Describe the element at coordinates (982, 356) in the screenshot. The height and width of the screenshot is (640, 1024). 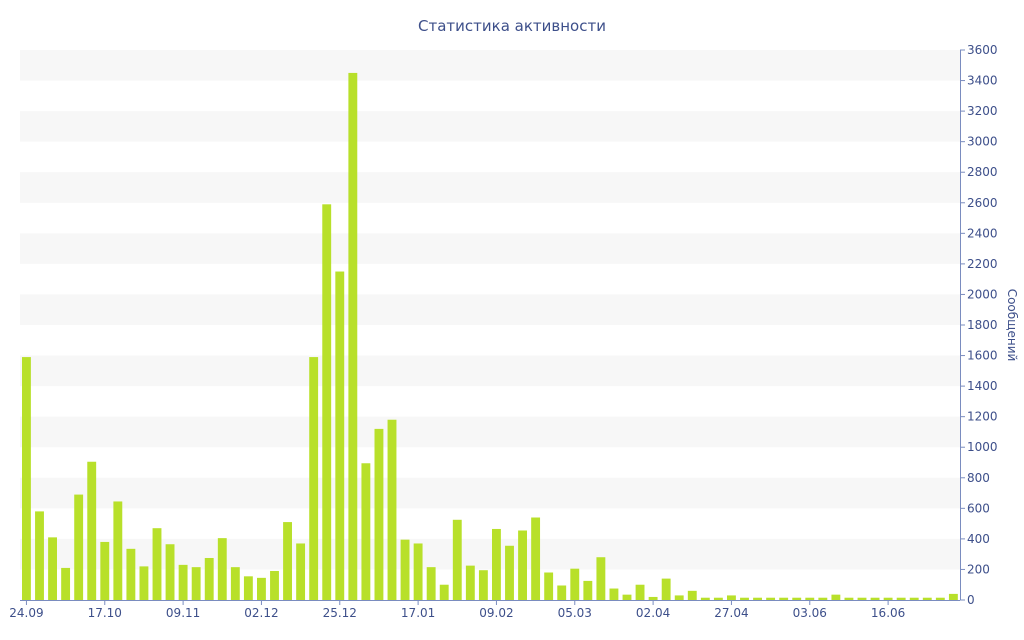
I see `y-tick-label: 1600` at that location.